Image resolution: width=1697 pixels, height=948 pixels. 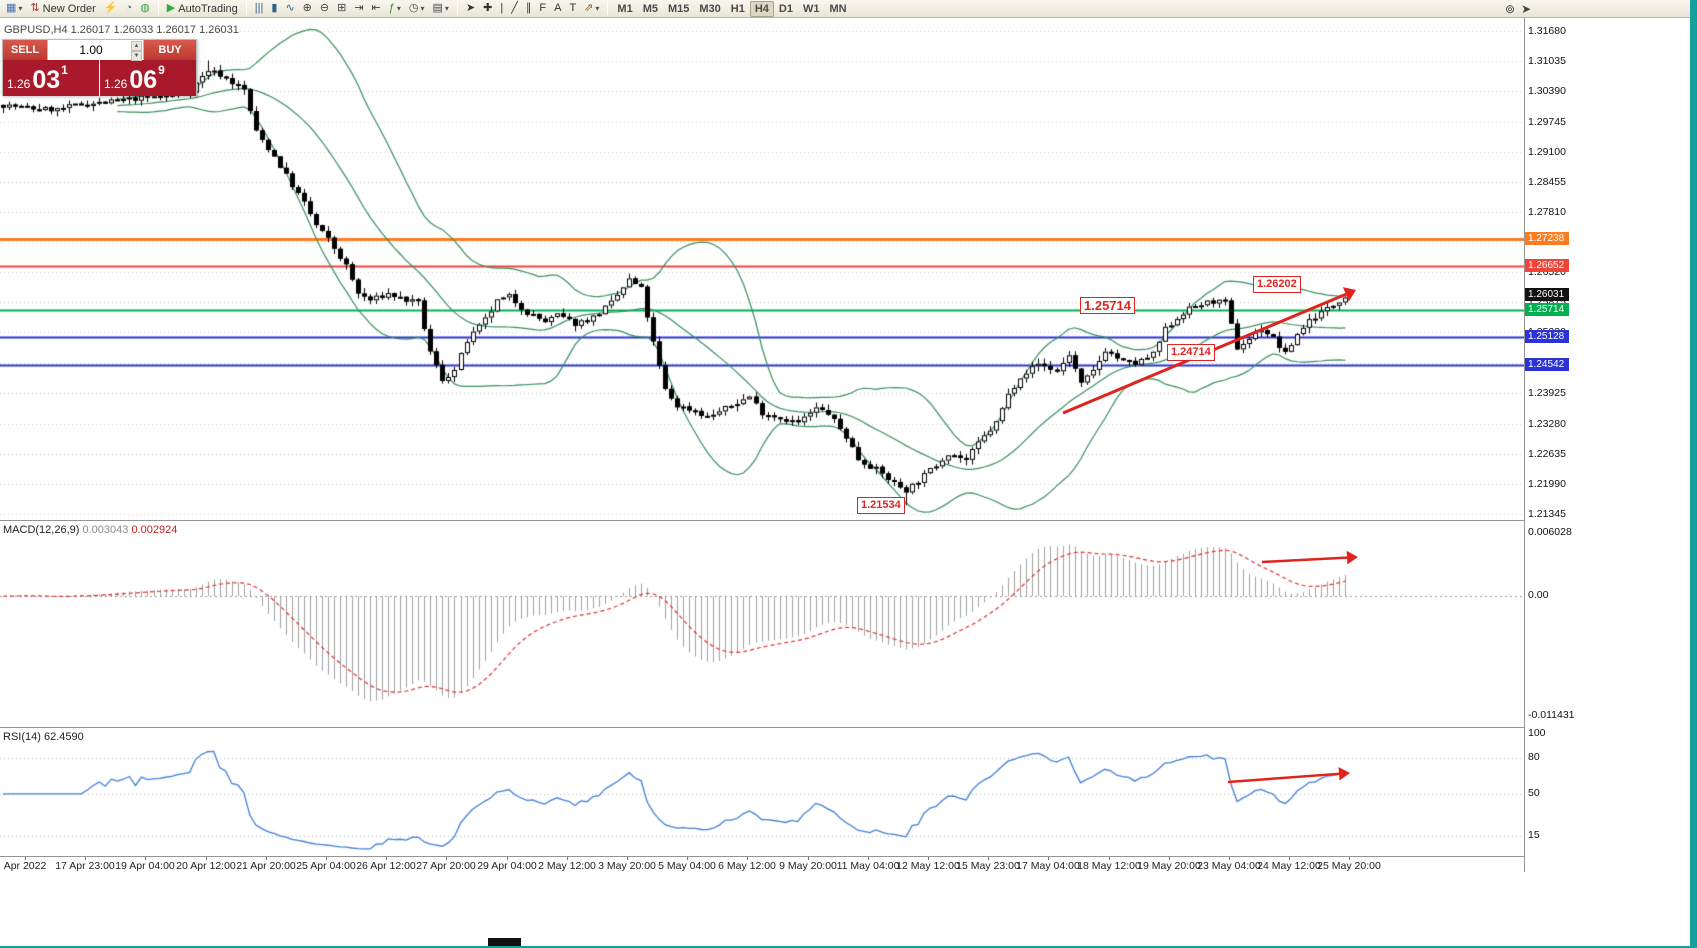 I want to click on vertical-line-icon-glyph: |, so click(x=502, y=8).